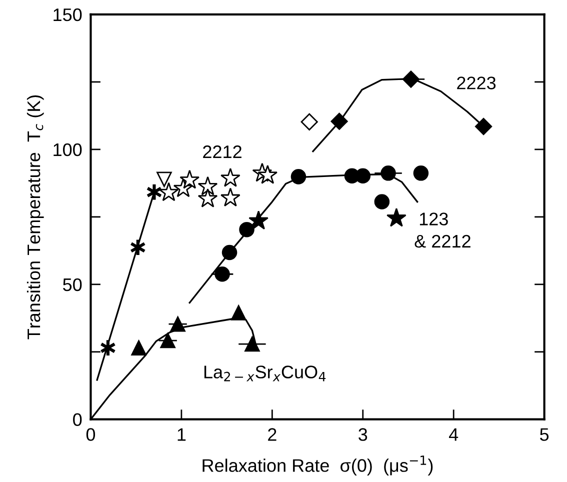  Describe the element at coordinates (476, 83) in the screenshot. I see `annotation: 2223` at that location.